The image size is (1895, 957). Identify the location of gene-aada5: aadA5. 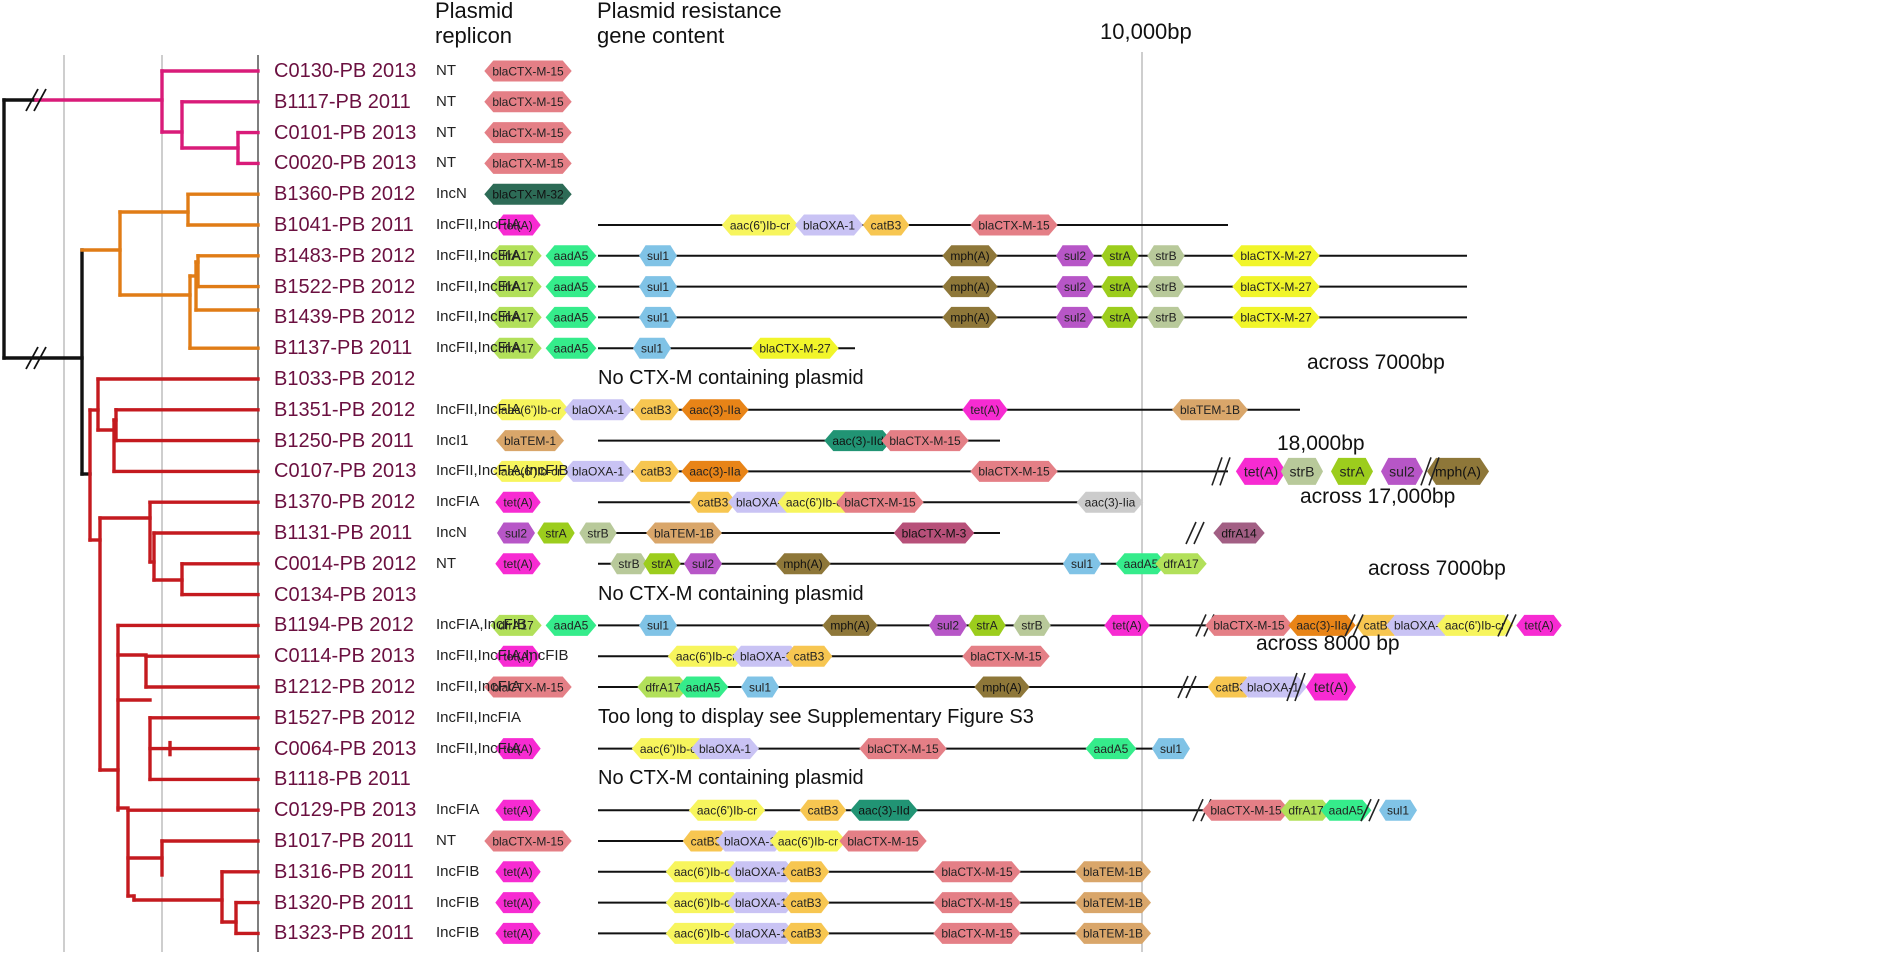
(571, 625).